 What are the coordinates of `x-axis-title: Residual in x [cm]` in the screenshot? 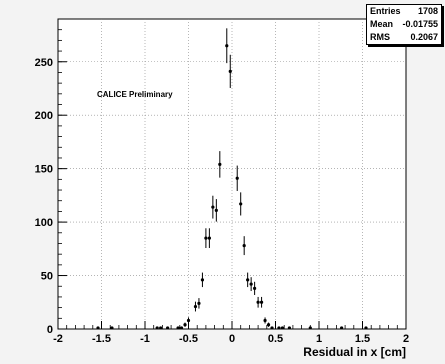 It's located at (354, 352).